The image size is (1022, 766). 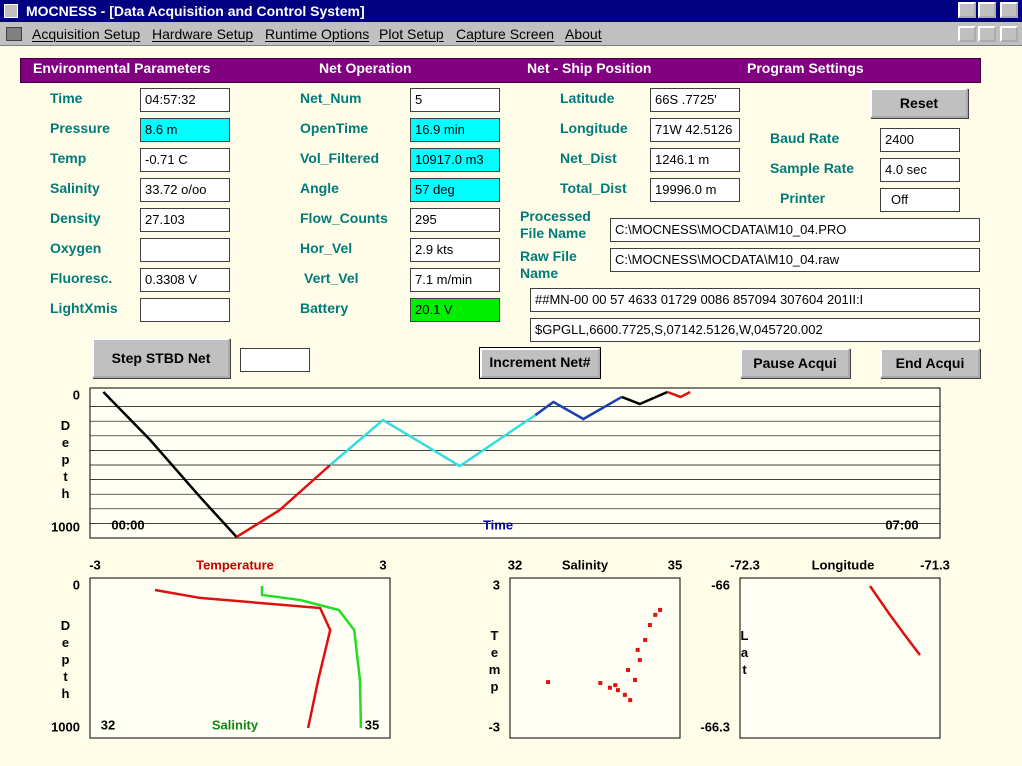 I want to click on y-tick-label: 1000, so click(x=65, y=526).